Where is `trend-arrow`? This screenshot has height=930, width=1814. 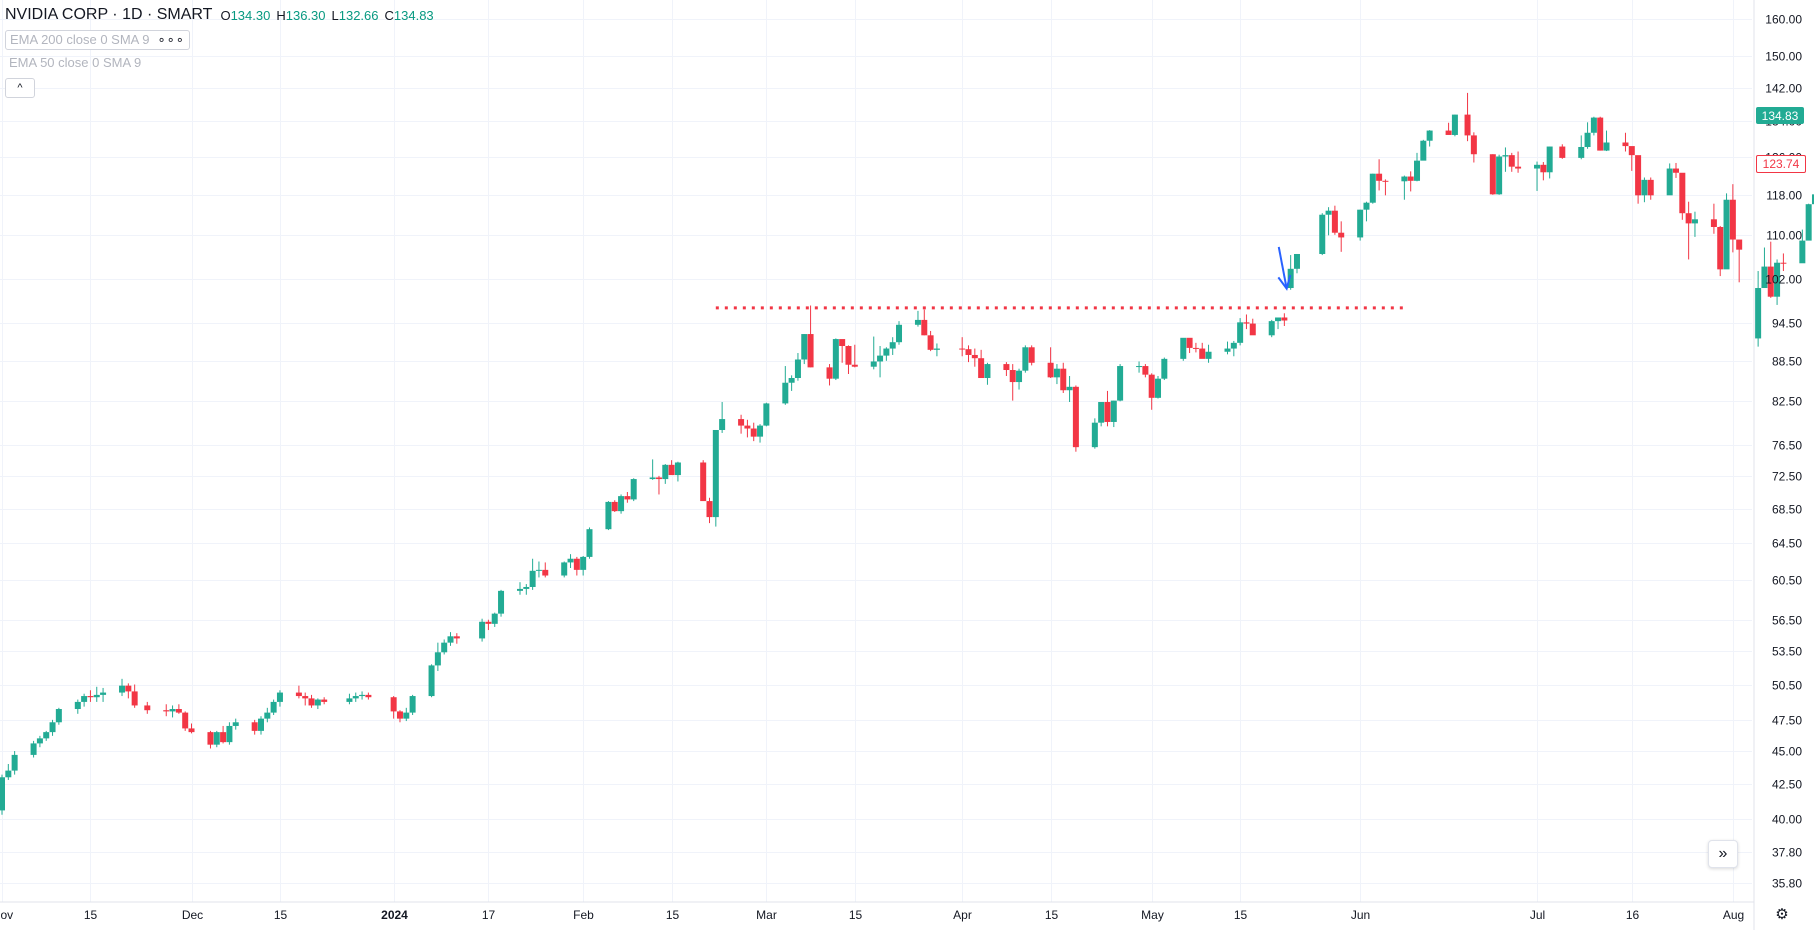 trend-arrow is located at coordinates (1282, 267).